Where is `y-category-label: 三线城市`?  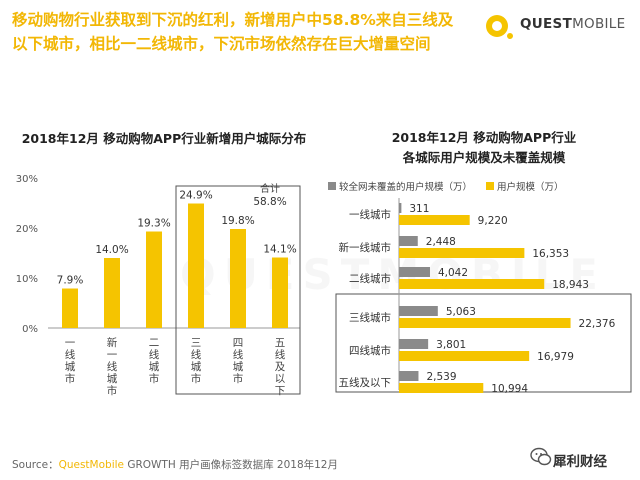
y-category-label: 三线城市 is located at coordinates (370, 317).